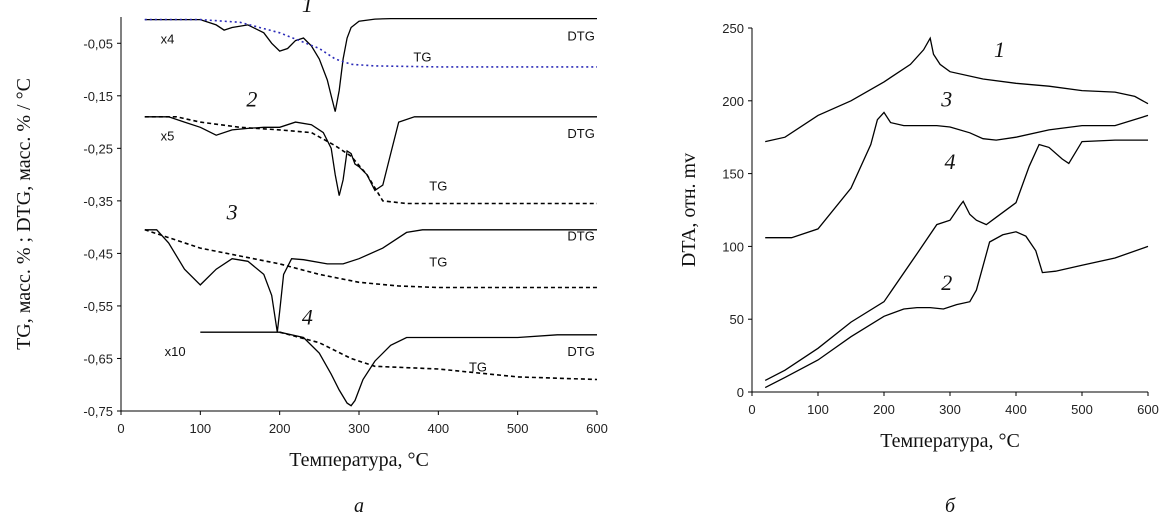 This screenshot has width=1168, height=517. What do you see at coordinates (950, 506) in the screenshot?
I see `panel-letter: б` at bounding box center [950, 506].